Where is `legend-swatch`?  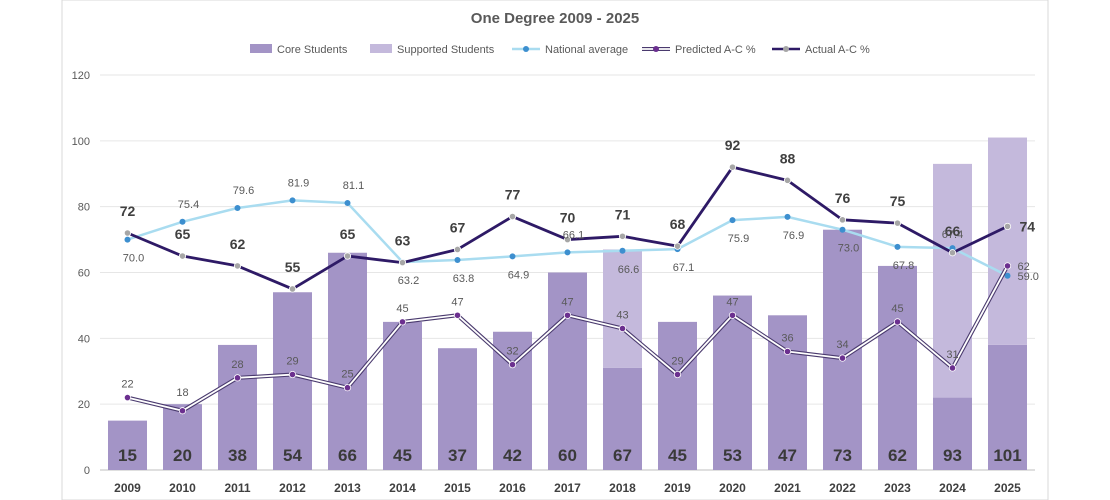 legend-swatch is located at coordinates (381, 48).